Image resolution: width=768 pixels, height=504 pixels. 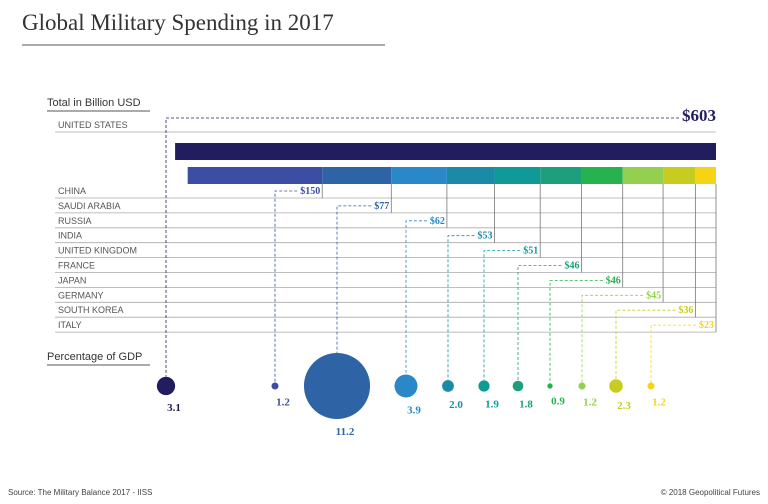 What do you see at coordinates (445, 151) in the screenshot?
I see `bar` at bounding box center [445, 151].